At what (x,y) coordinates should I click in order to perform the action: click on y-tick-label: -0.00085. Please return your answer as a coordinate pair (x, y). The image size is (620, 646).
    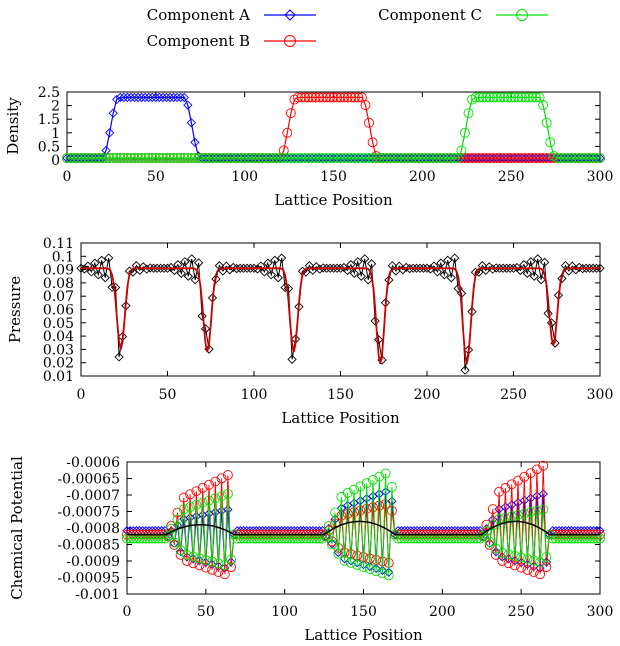
    Looking at the image, I should click on (88, 546).